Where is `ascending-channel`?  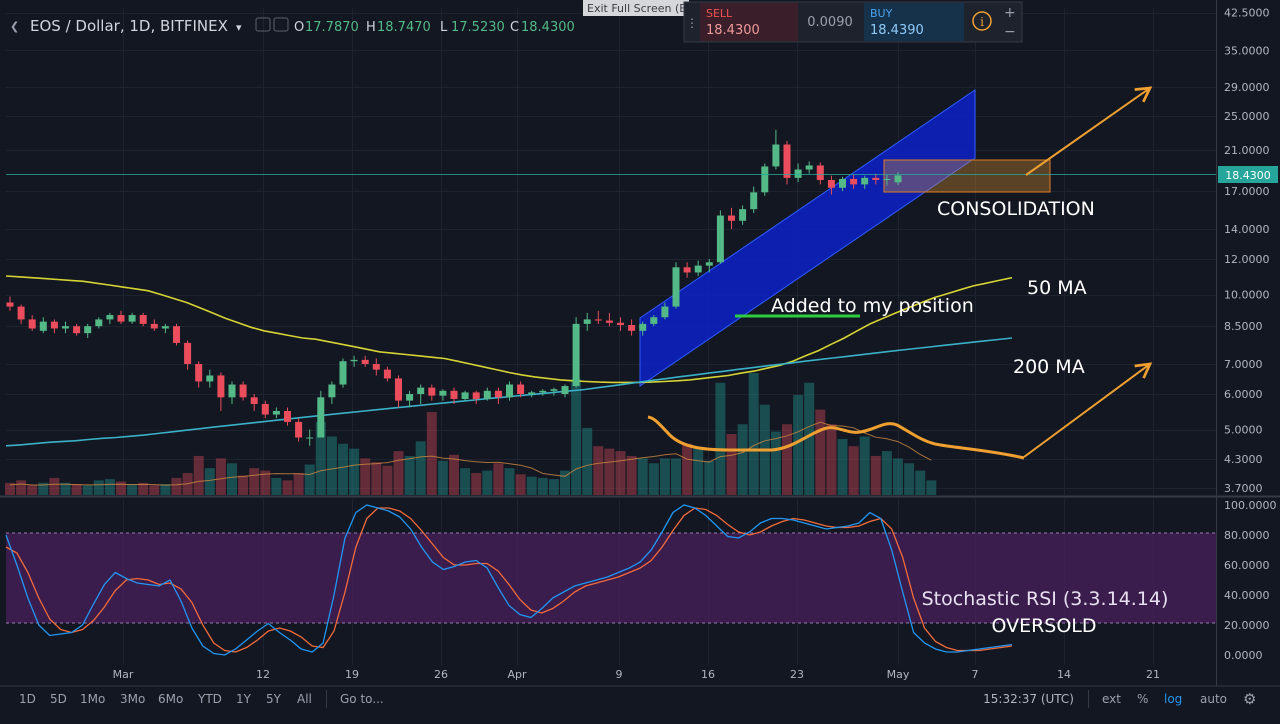 ascending-channel is located at coordinates (807, 238).